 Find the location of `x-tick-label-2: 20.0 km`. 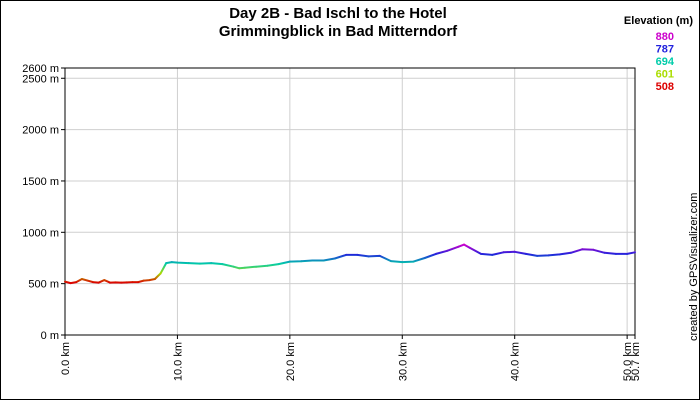

x-tick-label-2: 20.0 km is located at coordinates (291, 361).